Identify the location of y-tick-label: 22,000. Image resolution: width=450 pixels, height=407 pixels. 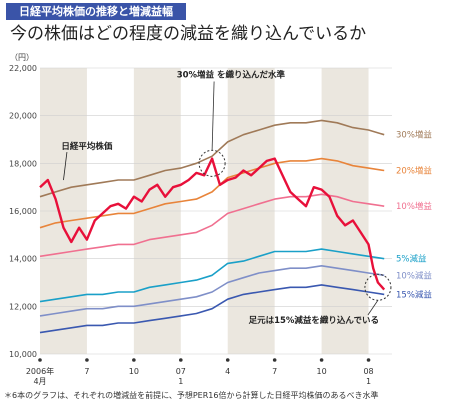
(23, 68).